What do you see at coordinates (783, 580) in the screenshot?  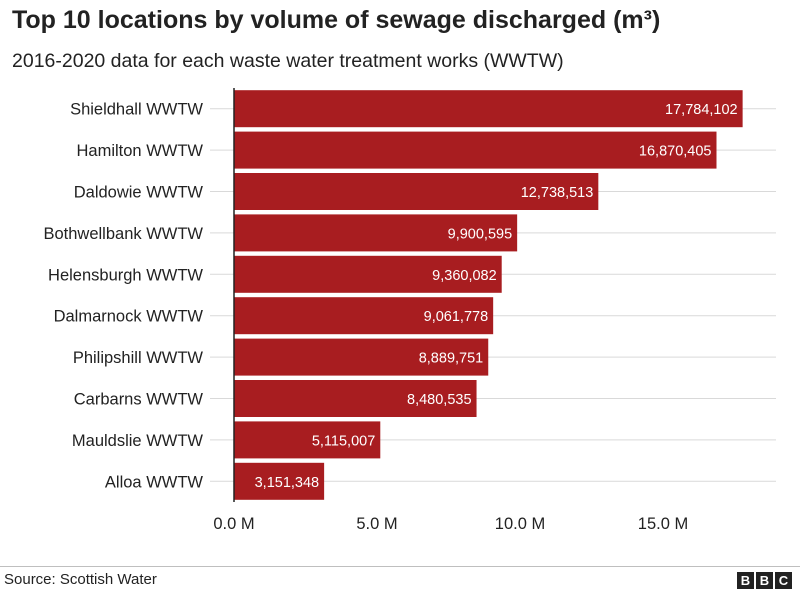 I see `bbc-logo-block: C` at bounding box center [783, 580].